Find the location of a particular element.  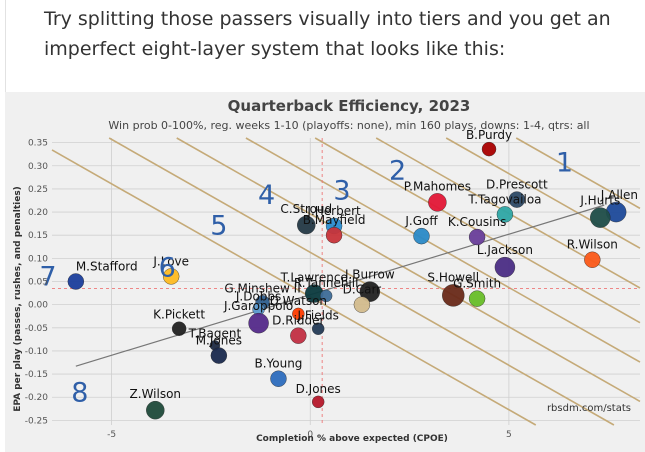

player-point: D.Prescott is located at coordinates (517, 193).